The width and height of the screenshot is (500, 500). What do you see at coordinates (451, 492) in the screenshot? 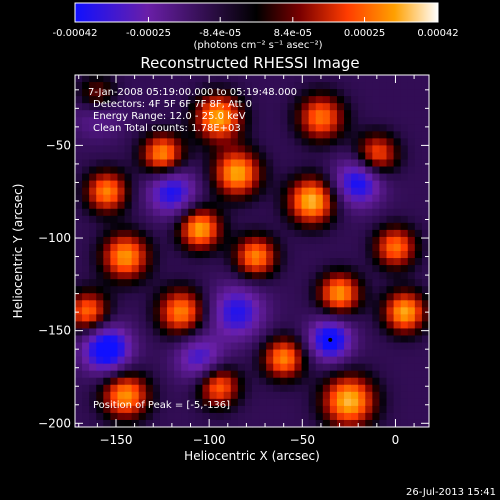
I see `footer-timestamp: 26-Jul-2013 15:41` at bounding box center [451, 492].